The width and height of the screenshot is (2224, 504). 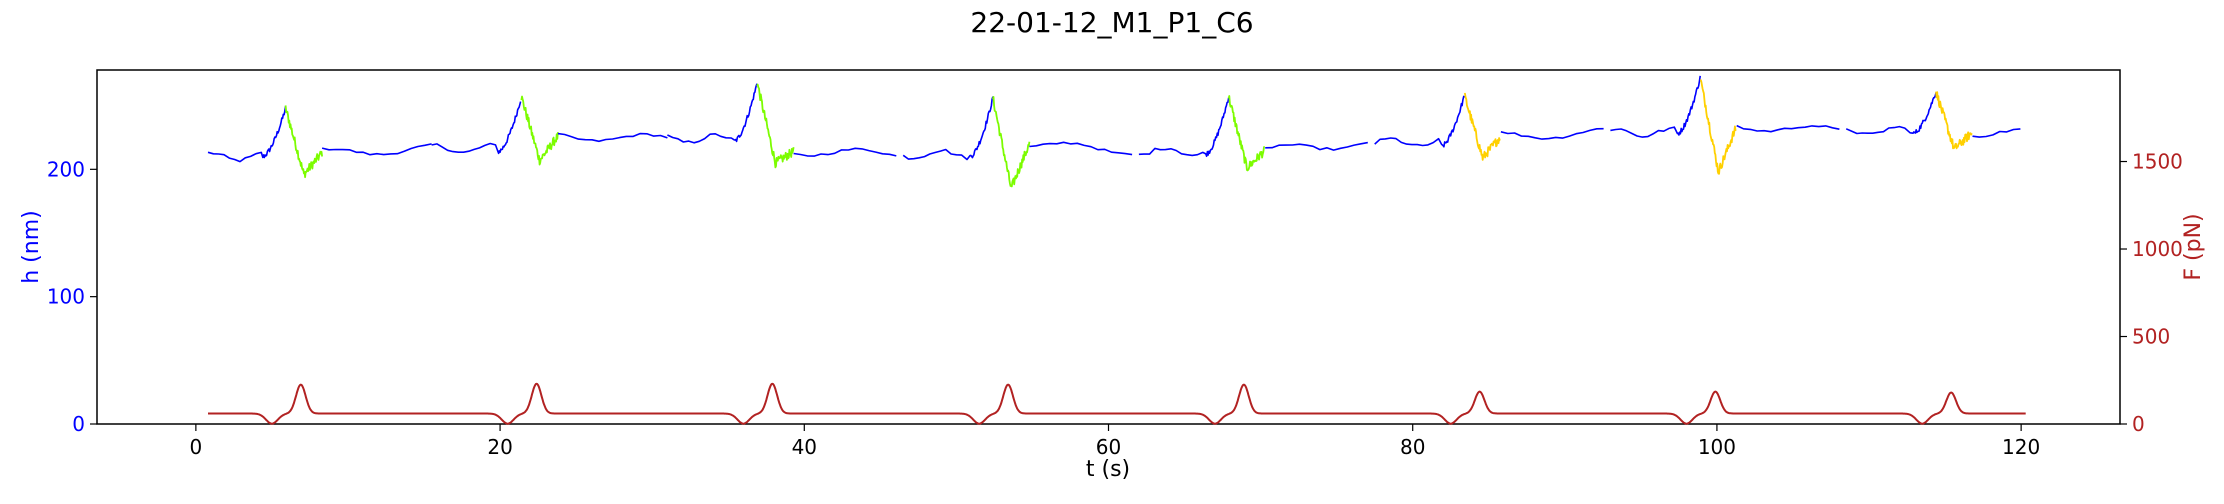 What do you see at coordinates (66, 169) in the screenshot?
I see `left-tick-label: 200` at bounding box center [66, 169].